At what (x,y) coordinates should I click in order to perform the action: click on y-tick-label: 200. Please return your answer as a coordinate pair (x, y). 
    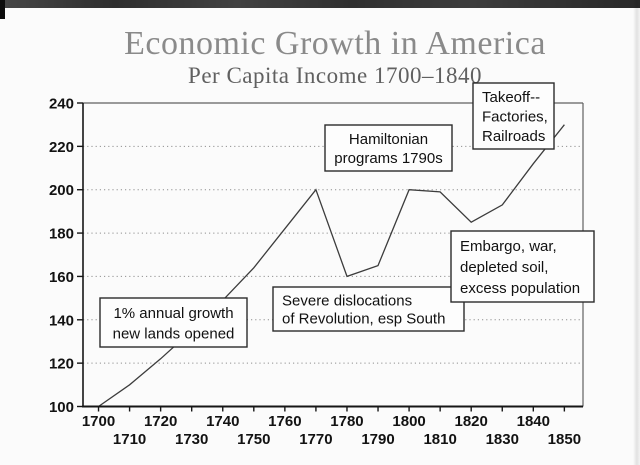
    Looking at the image, I should click on (61, 190).